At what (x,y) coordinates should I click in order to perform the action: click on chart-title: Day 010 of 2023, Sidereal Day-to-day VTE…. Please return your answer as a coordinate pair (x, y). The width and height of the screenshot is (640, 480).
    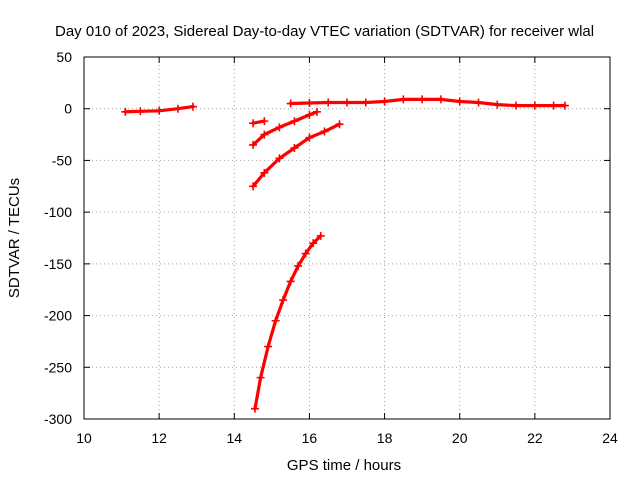
    Looking at the image, I should click on (324, 31).